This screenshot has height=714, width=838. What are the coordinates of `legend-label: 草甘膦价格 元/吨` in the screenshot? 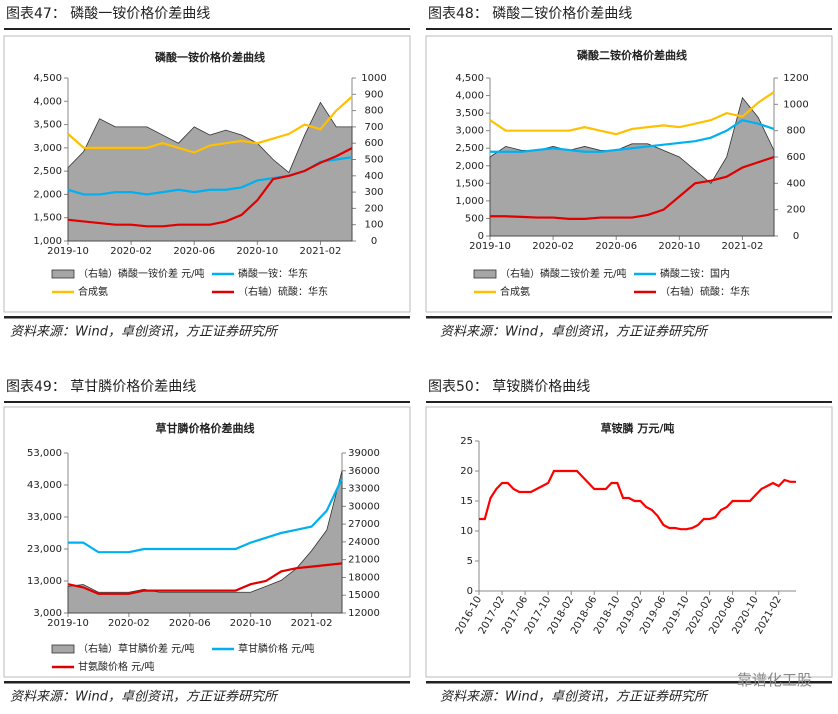 It's located at (276, 648).